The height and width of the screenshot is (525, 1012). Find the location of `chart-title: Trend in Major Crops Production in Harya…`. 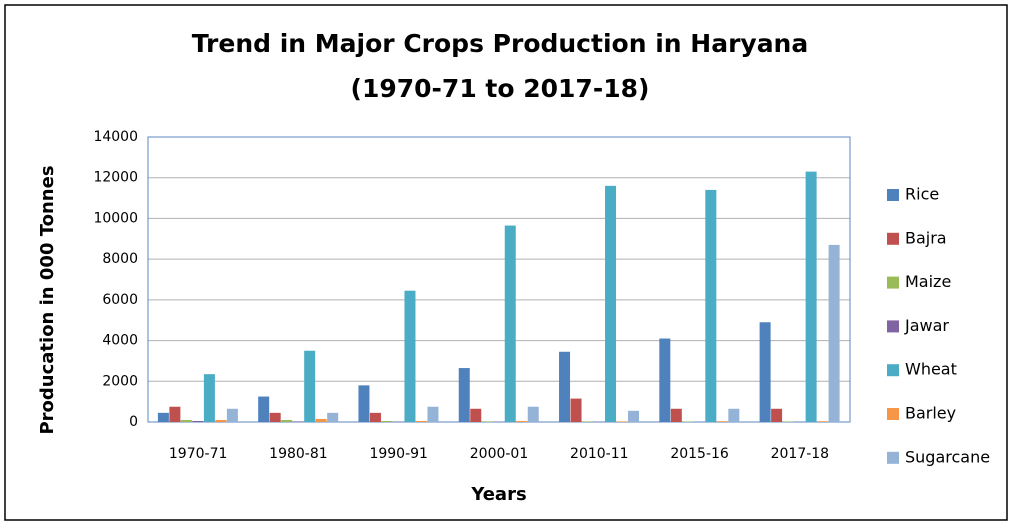

chart-title: Trend in Major Crops Production in Harya… is located at coordinates (500, 43).